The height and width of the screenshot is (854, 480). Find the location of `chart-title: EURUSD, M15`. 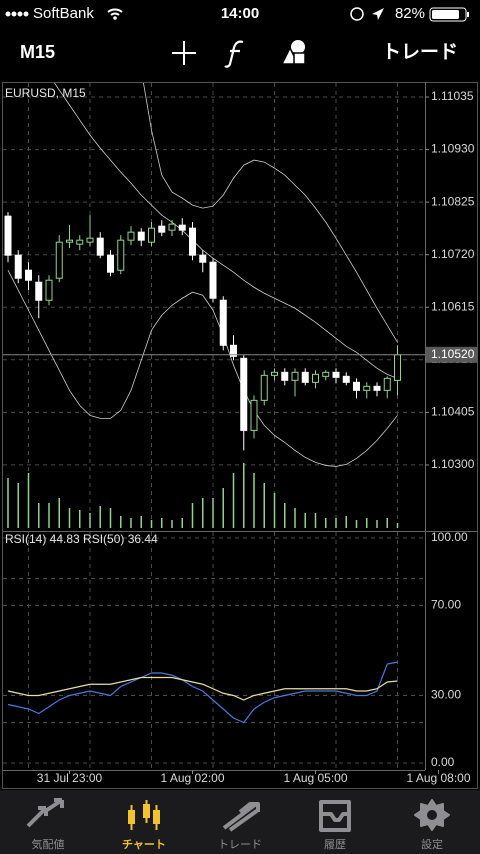

chart-title: EURUSD, M15 is located at coordinates (45, 93).